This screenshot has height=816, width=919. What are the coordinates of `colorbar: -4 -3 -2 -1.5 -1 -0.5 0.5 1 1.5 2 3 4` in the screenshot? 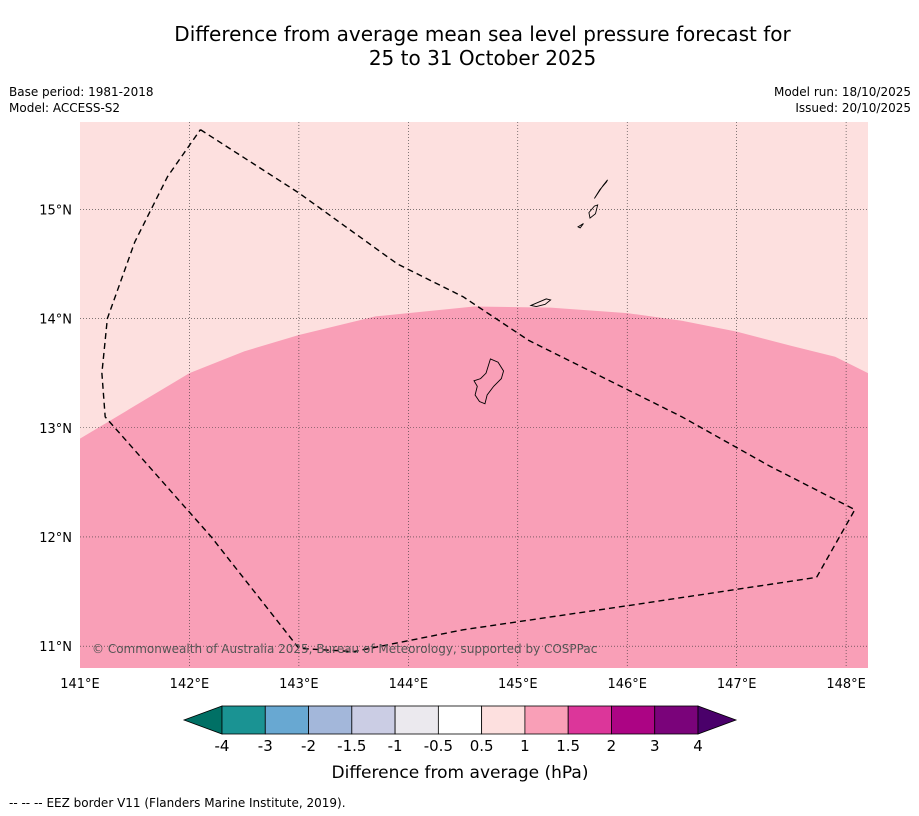 It's located at (460, 730).